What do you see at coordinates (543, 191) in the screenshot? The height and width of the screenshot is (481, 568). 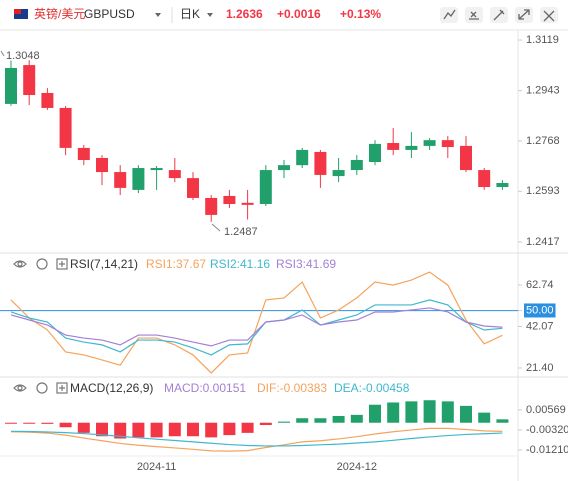 I see `y-tick-label: 1.2593` at bounding box center [543, 191].